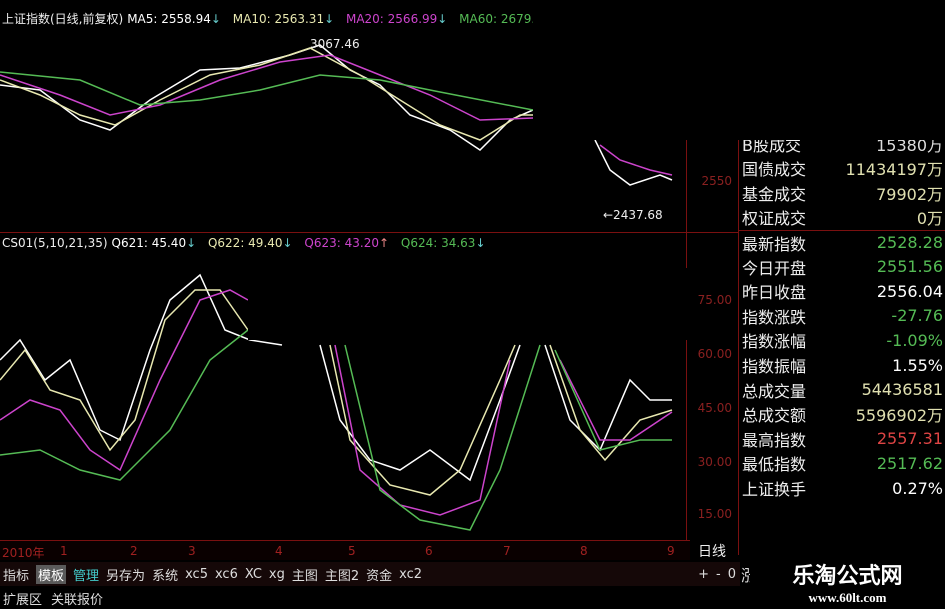 The width and height of the screenshot is (945, 609). What do you see at coordinates (384, 243) in the screenshot?
I see `arrow-up-icon: ↑` at bounding box center [384, 243].